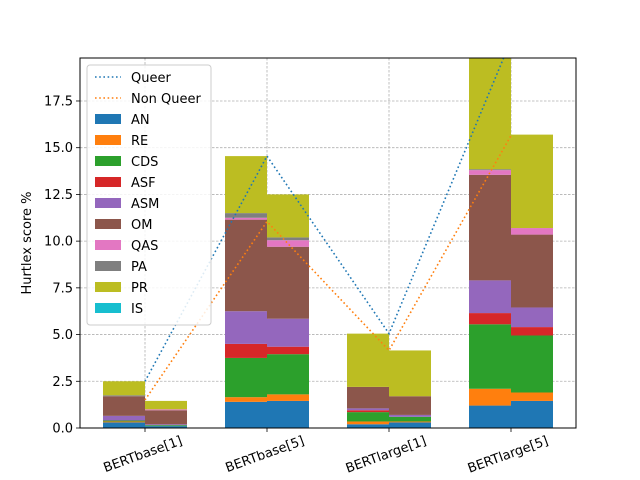 The width and height of the screenshot is (640, 480). I want to click on legend-box, so click(149, 195).